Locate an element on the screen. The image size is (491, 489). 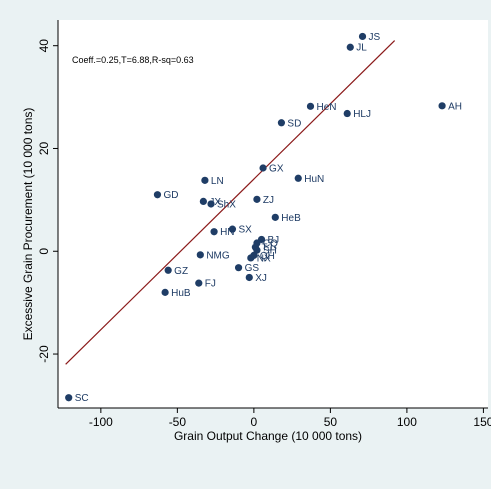
point-label: GS is located at coordinates (252, 268).